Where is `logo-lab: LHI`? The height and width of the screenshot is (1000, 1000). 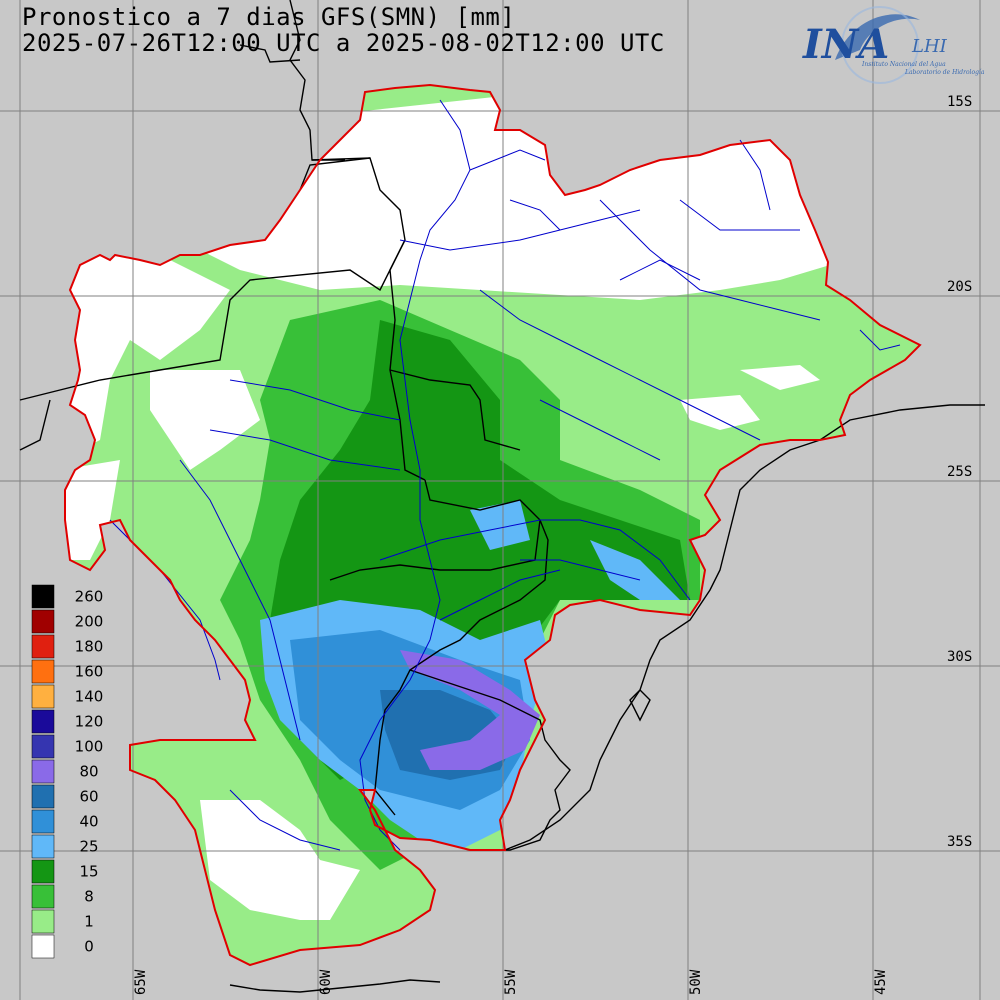
logo-lab: LHI is located at coordinates (929, 46).